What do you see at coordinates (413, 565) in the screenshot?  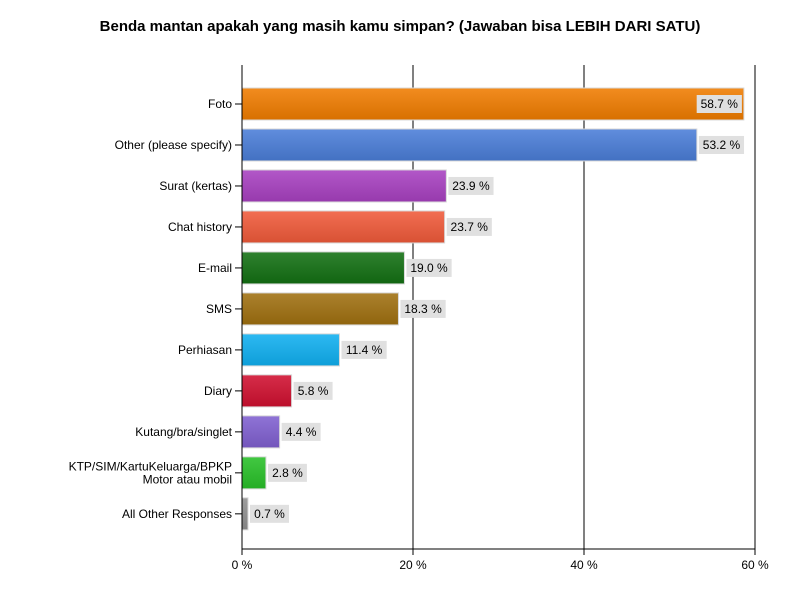 I see `x-tick-label: 20 %` at bounding box center [413, 565].